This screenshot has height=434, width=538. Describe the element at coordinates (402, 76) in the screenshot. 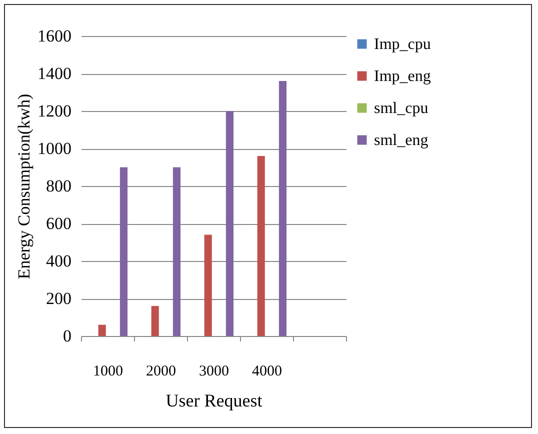

I see `legend-label: Imp_eng` at that location.